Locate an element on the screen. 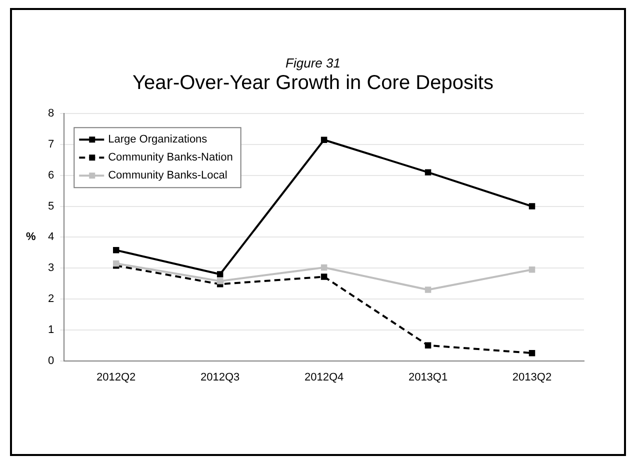 The width and height of the screenshot is (635, 467). y-axis-title: % is located at coordinates (31, 237).